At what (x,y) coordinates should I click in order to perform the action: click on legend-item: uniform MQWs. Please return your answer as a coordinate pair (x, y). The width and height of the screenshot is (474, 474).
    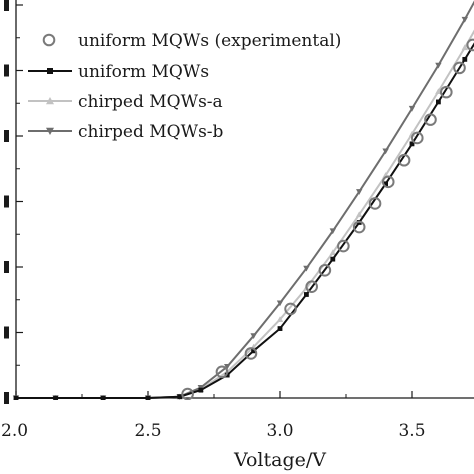
    Looking at the image, I should click on (118, 72).